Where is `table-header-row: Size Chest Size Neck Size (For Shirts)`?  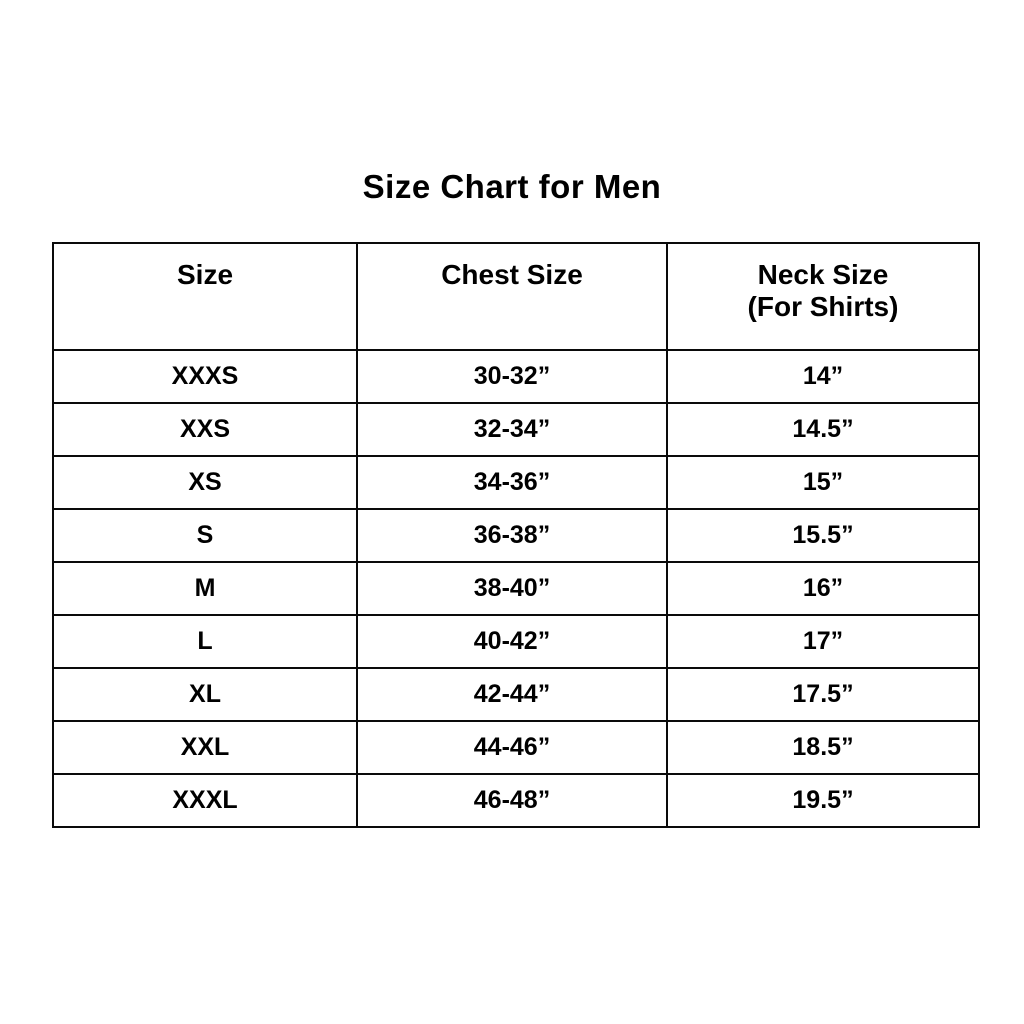 table-header-row: Size Chest Size Neck Size (For Shirts) is located at coordinates (516, 296).